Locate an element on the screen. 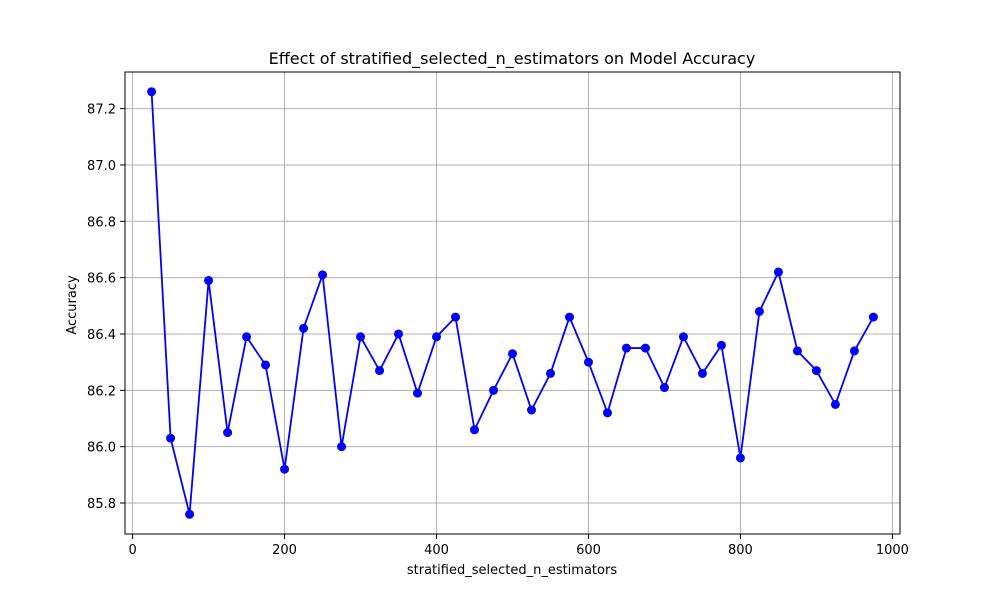  y-tick-label: 86.0 is located at coordinates (101, 448).